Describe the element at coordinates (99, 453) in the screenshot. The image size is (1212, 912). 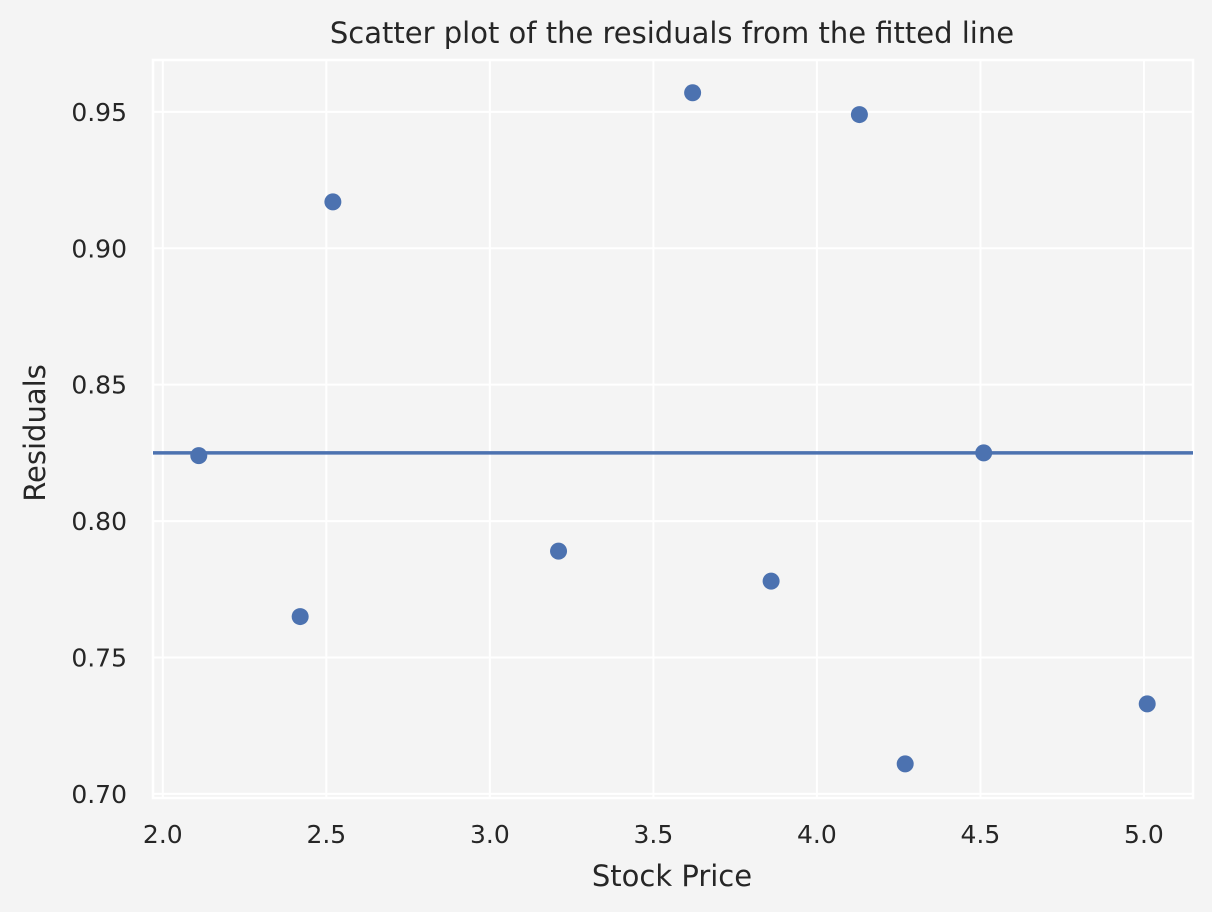
I see `y-tick-labels: 0.70 0.75 0.80 0.85 0.90 0.95` at that location.